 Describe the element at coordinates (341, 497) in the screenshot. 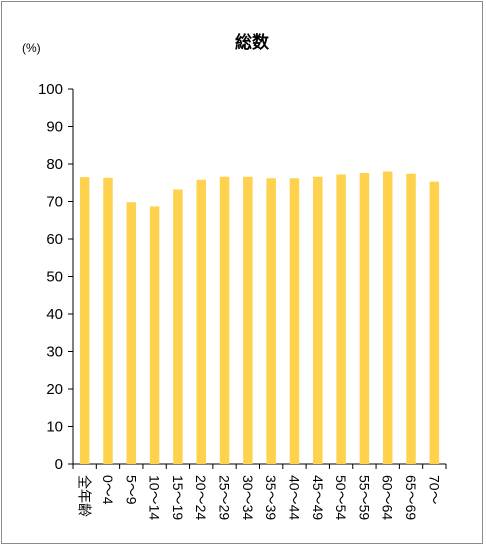

I see `x-tick-label: 50～54` at that location.